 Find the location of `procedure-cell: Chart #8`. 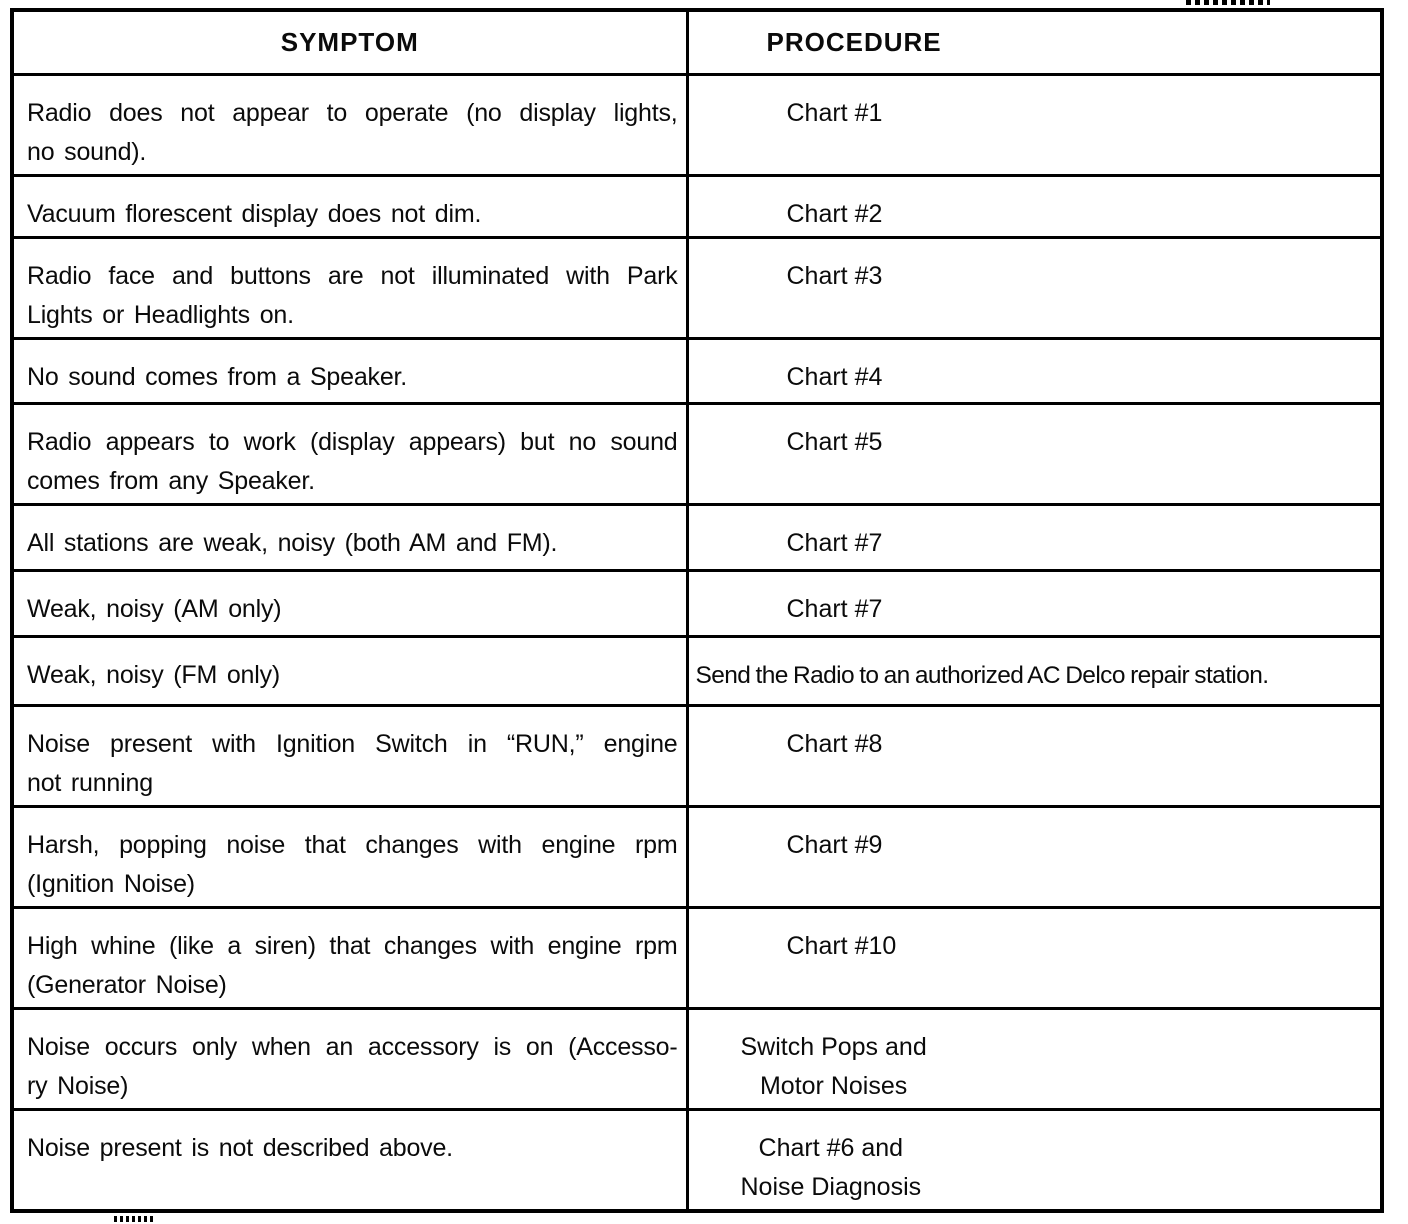

procedure-cell: Chart #8 is located at coordinates (1034, 755).